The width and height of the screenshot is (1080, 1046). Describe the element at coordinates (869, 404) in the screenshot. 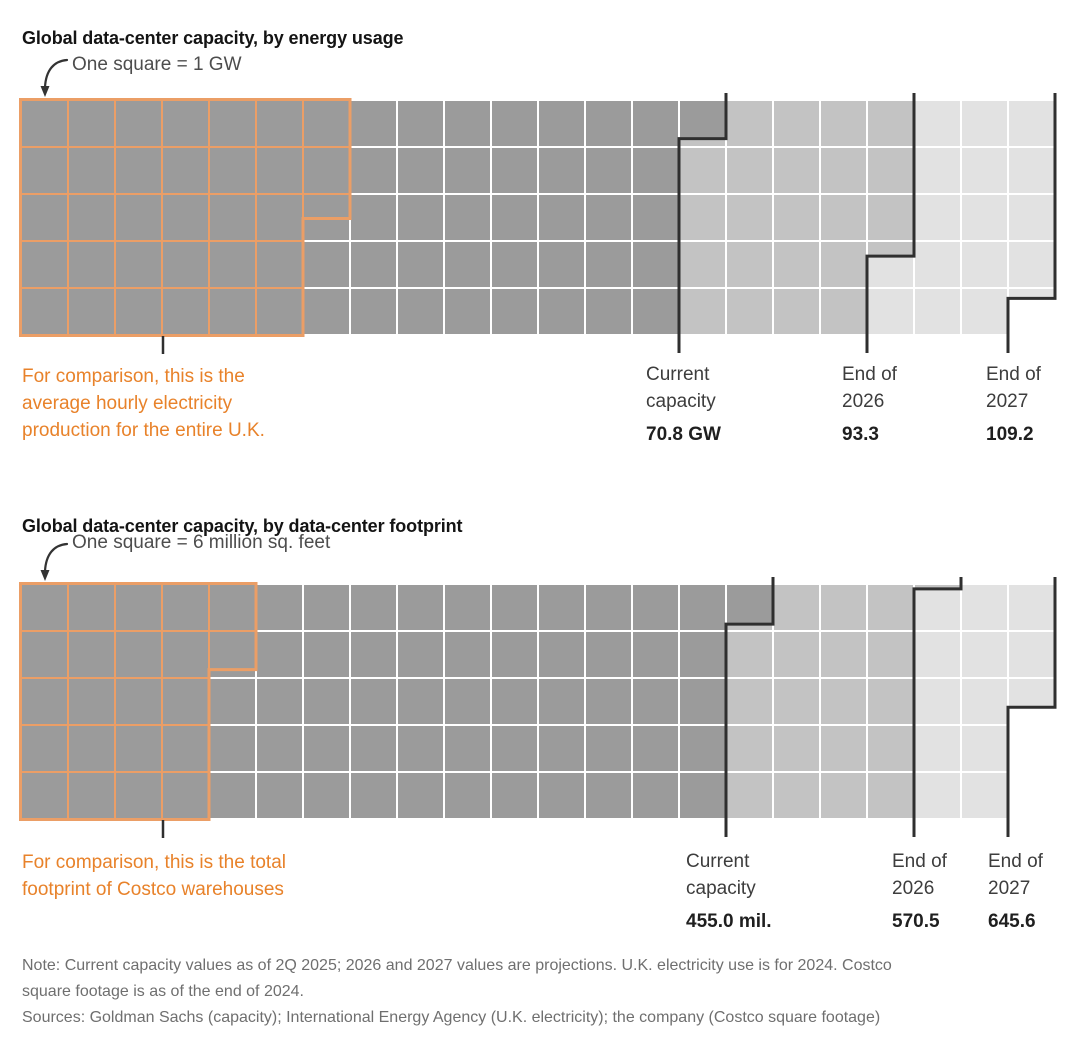

I see `label-end-2026: End of 2026 93.3` at that location.